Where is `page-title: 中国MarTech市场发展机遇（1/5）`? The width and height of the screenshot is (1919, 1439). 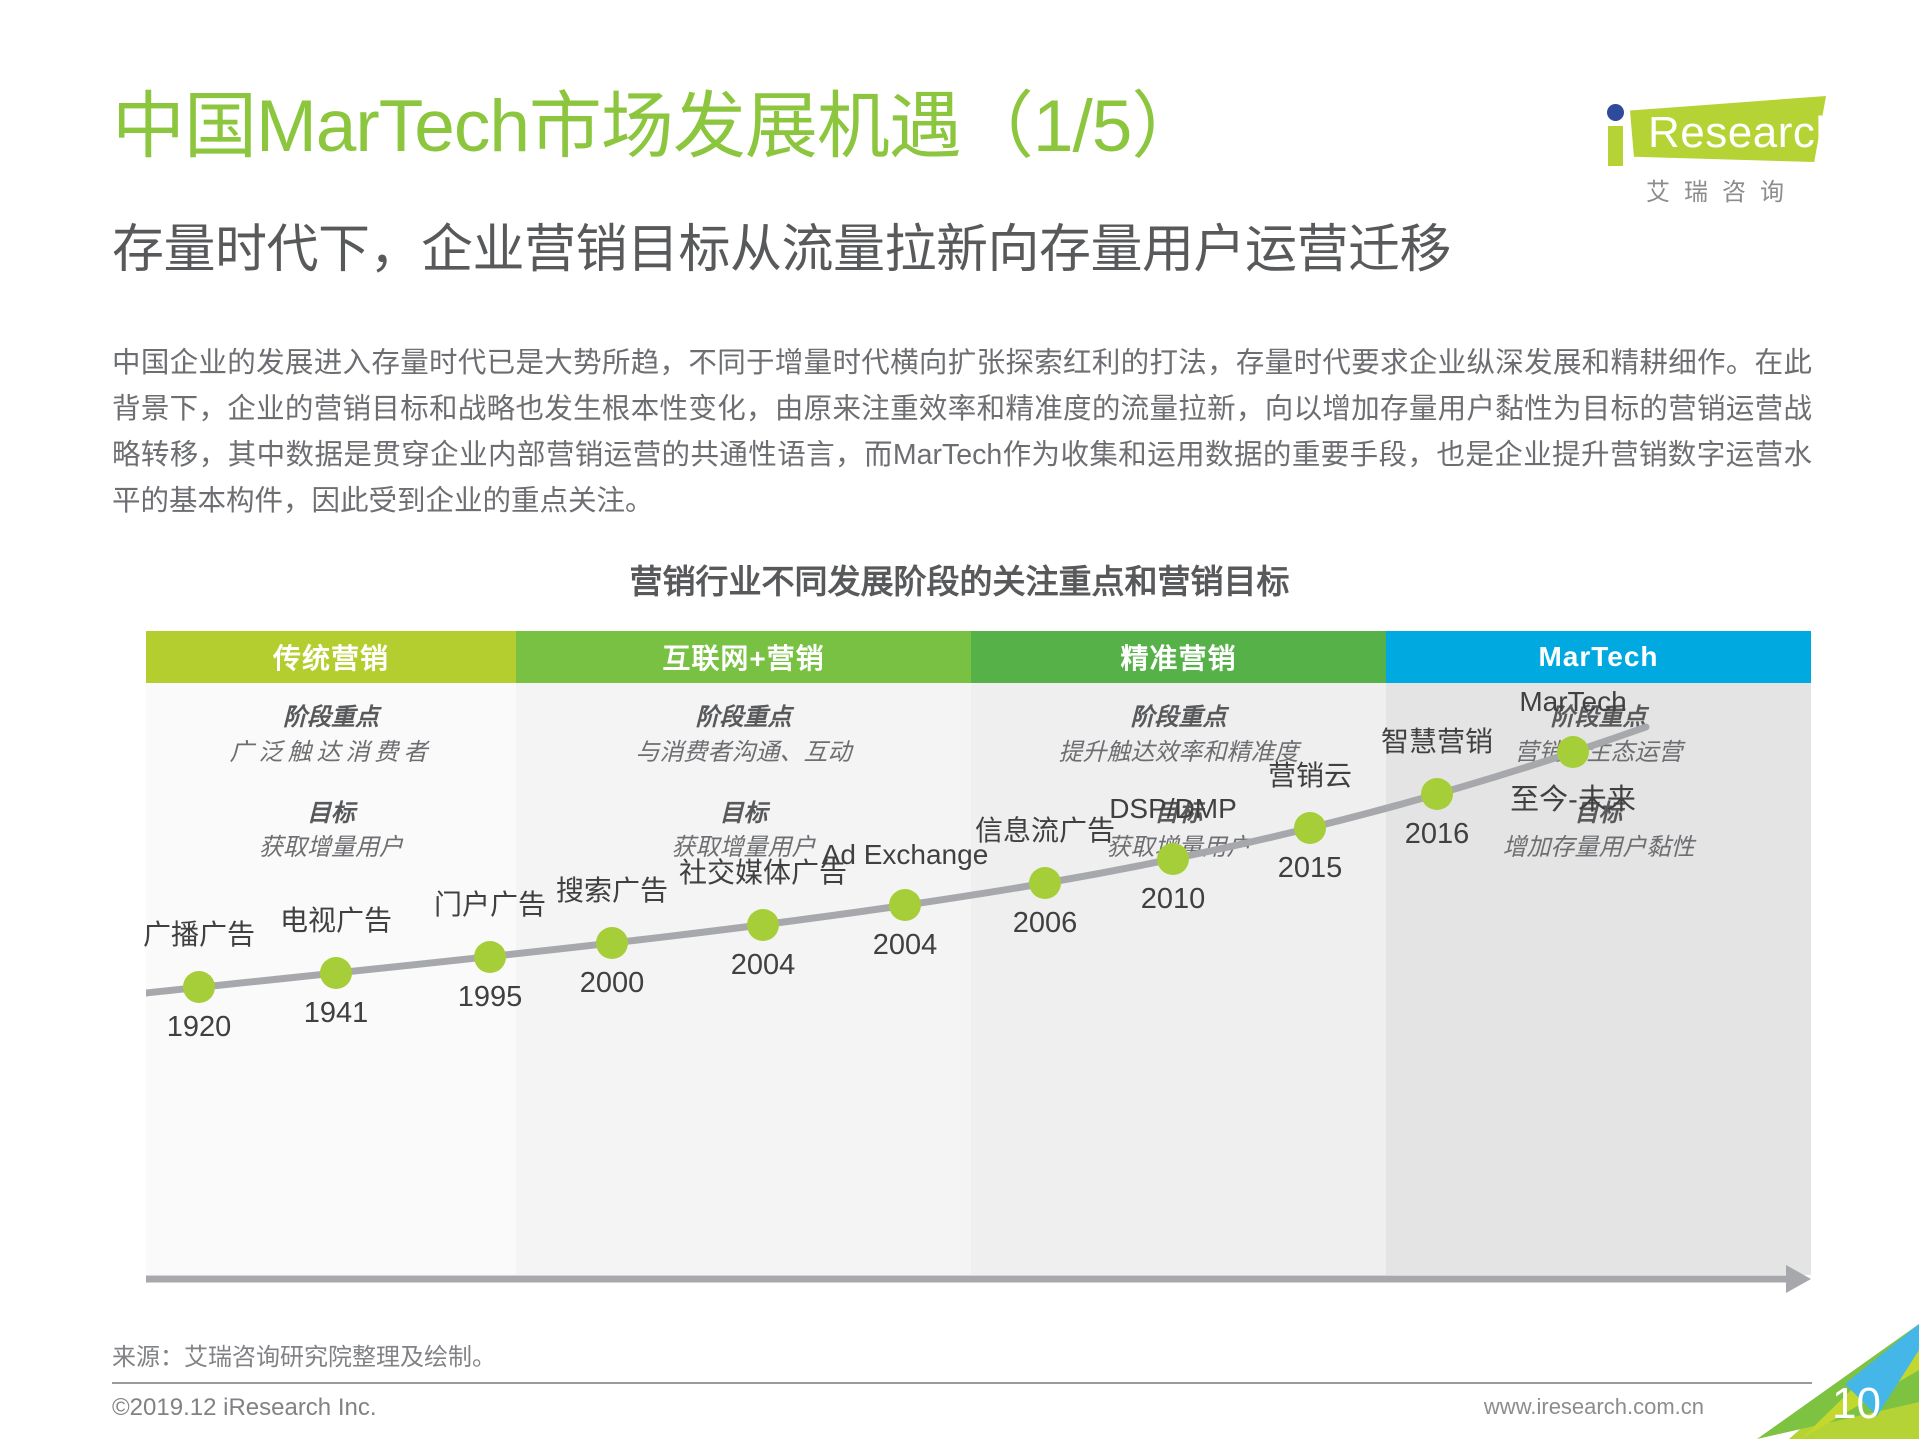 page-title: 中国MarTech市场发展机遇（1/5） is located at coordinates (658, 126).